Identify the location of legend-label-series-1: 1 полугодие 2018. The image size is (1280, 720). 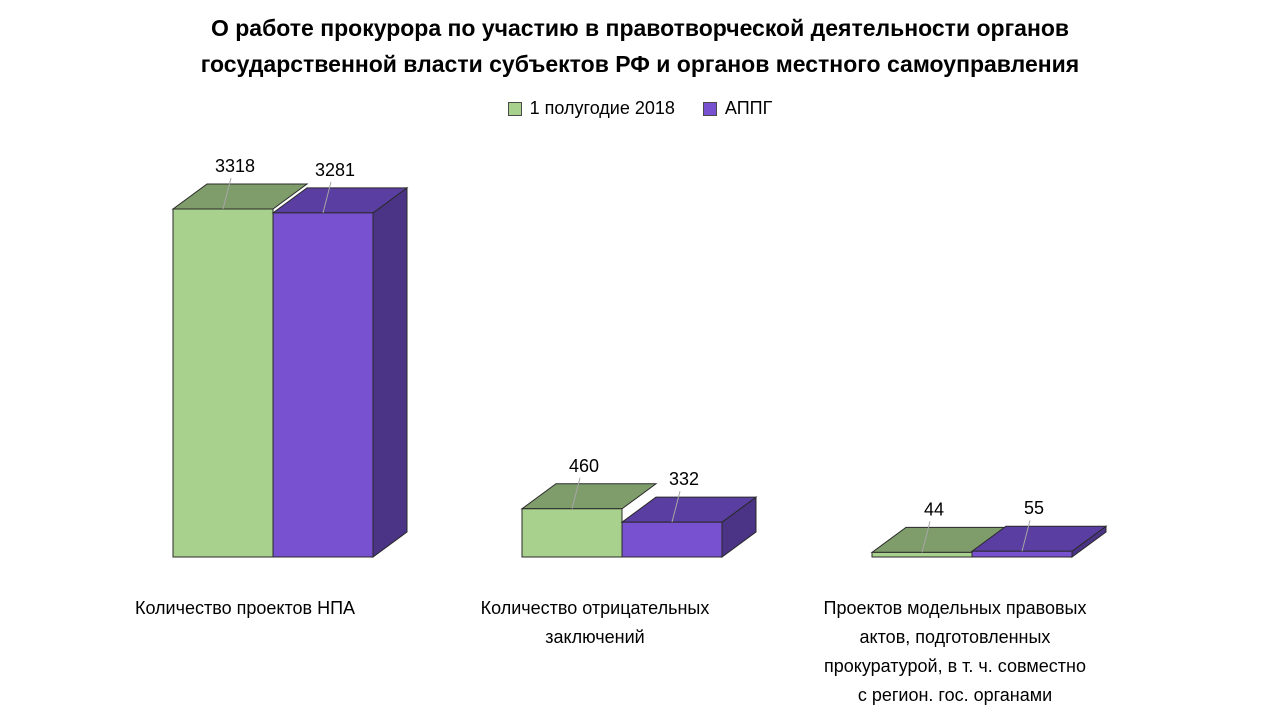
(602, 108).